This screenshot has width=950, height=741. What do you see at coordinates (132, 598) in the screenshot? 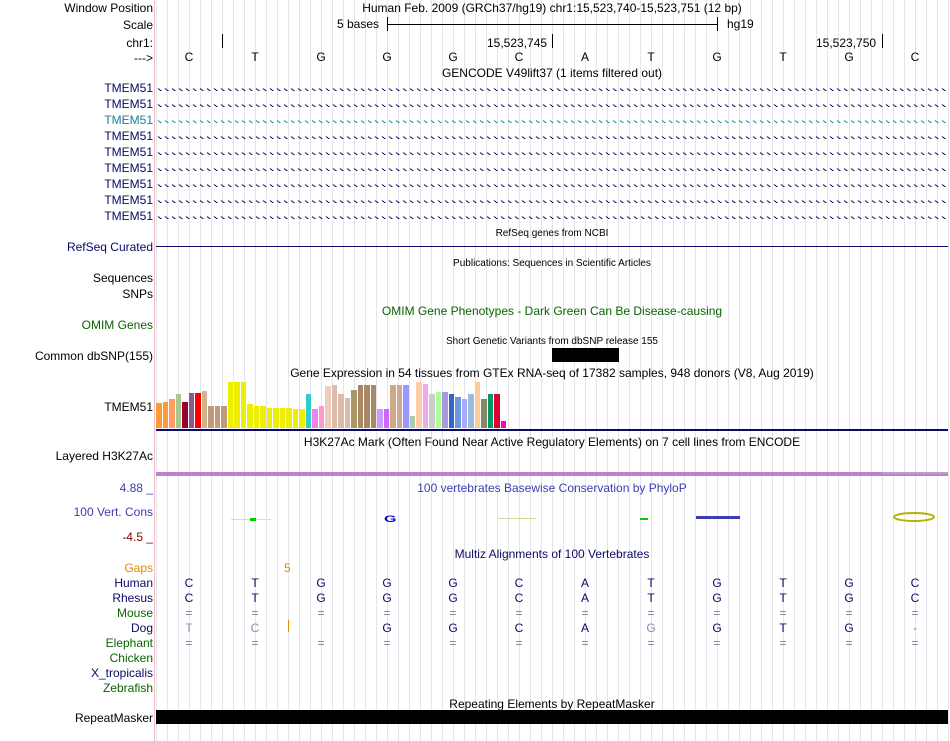
I see `species-label: Rhesus` at bounding box center [132, 598].